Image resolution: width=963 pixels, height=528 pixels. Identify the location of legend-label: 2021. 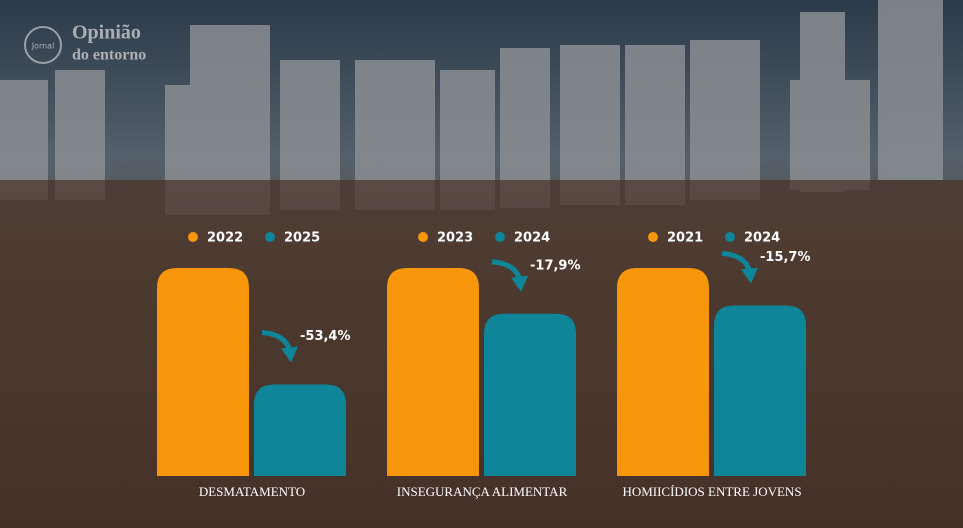
(685, 238).